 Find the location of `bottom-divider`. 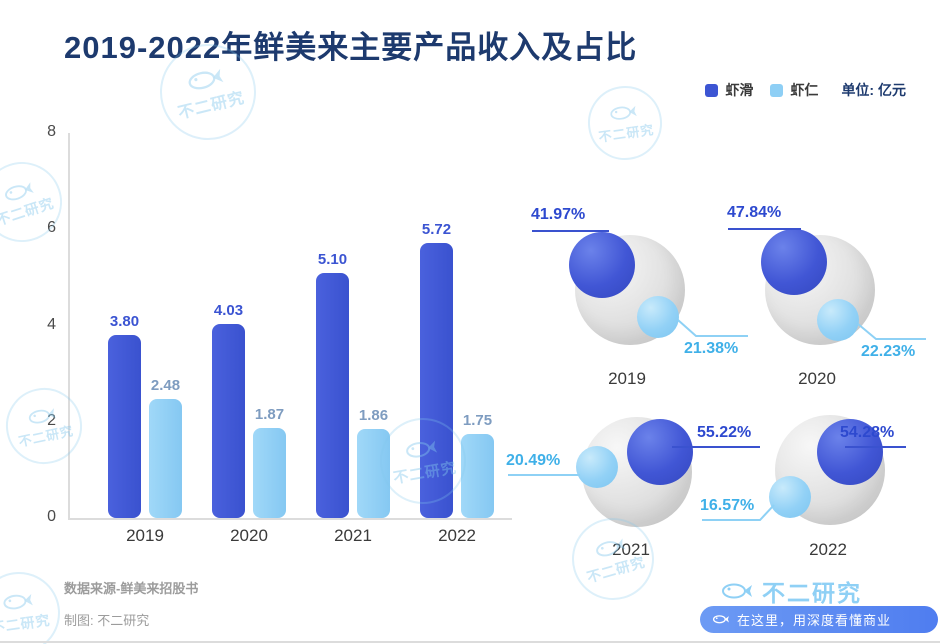

bottom-divider is located at coordinates (470, 642).